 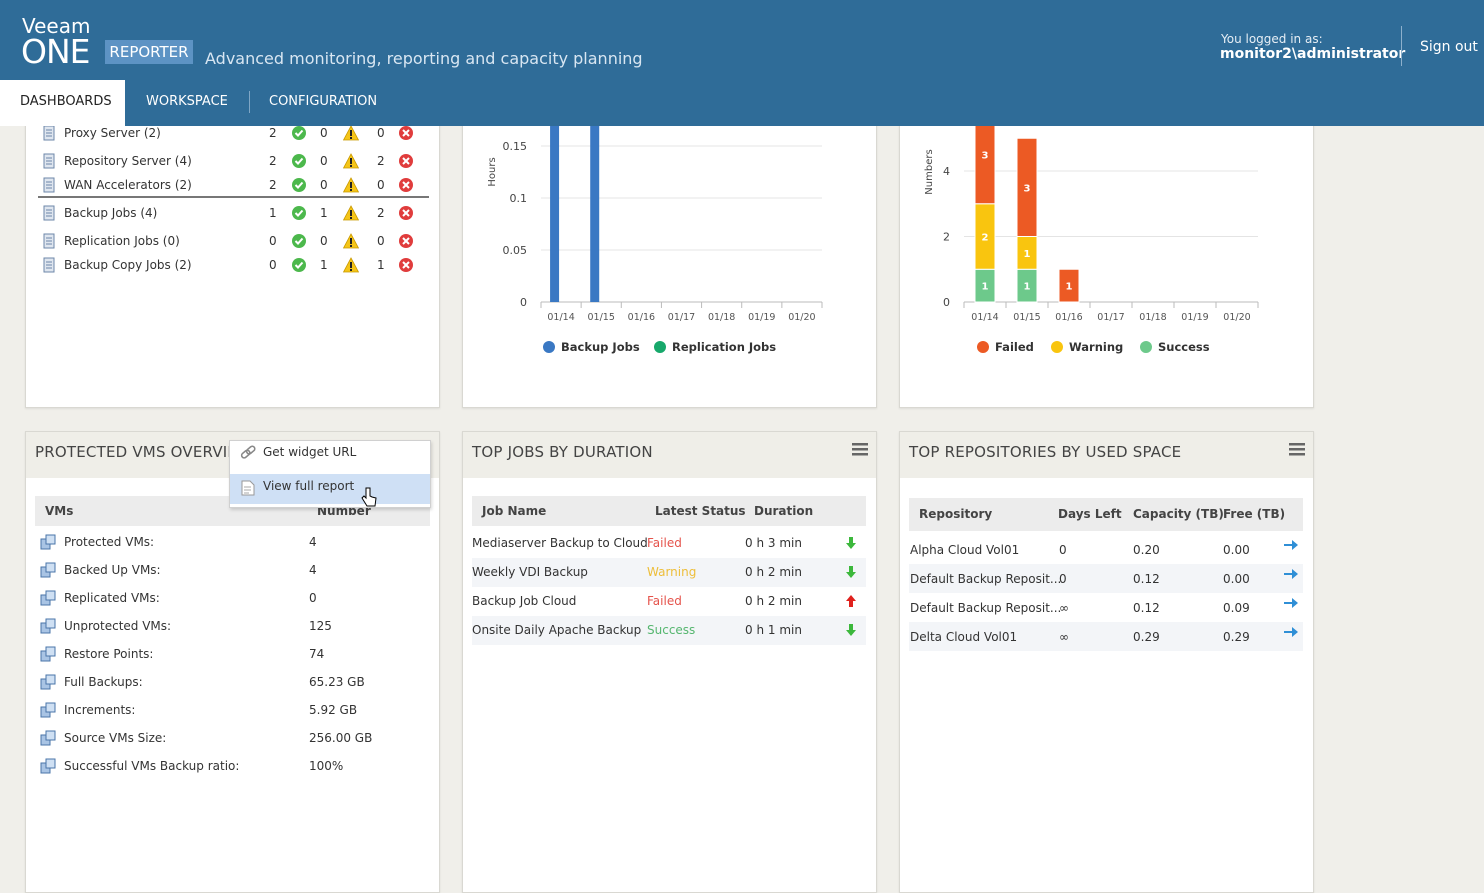 What do you see at coordinates (333, 710) in the screenshot?
I see `vm-value: 5.92 GB` at bounding box center [333, 710].